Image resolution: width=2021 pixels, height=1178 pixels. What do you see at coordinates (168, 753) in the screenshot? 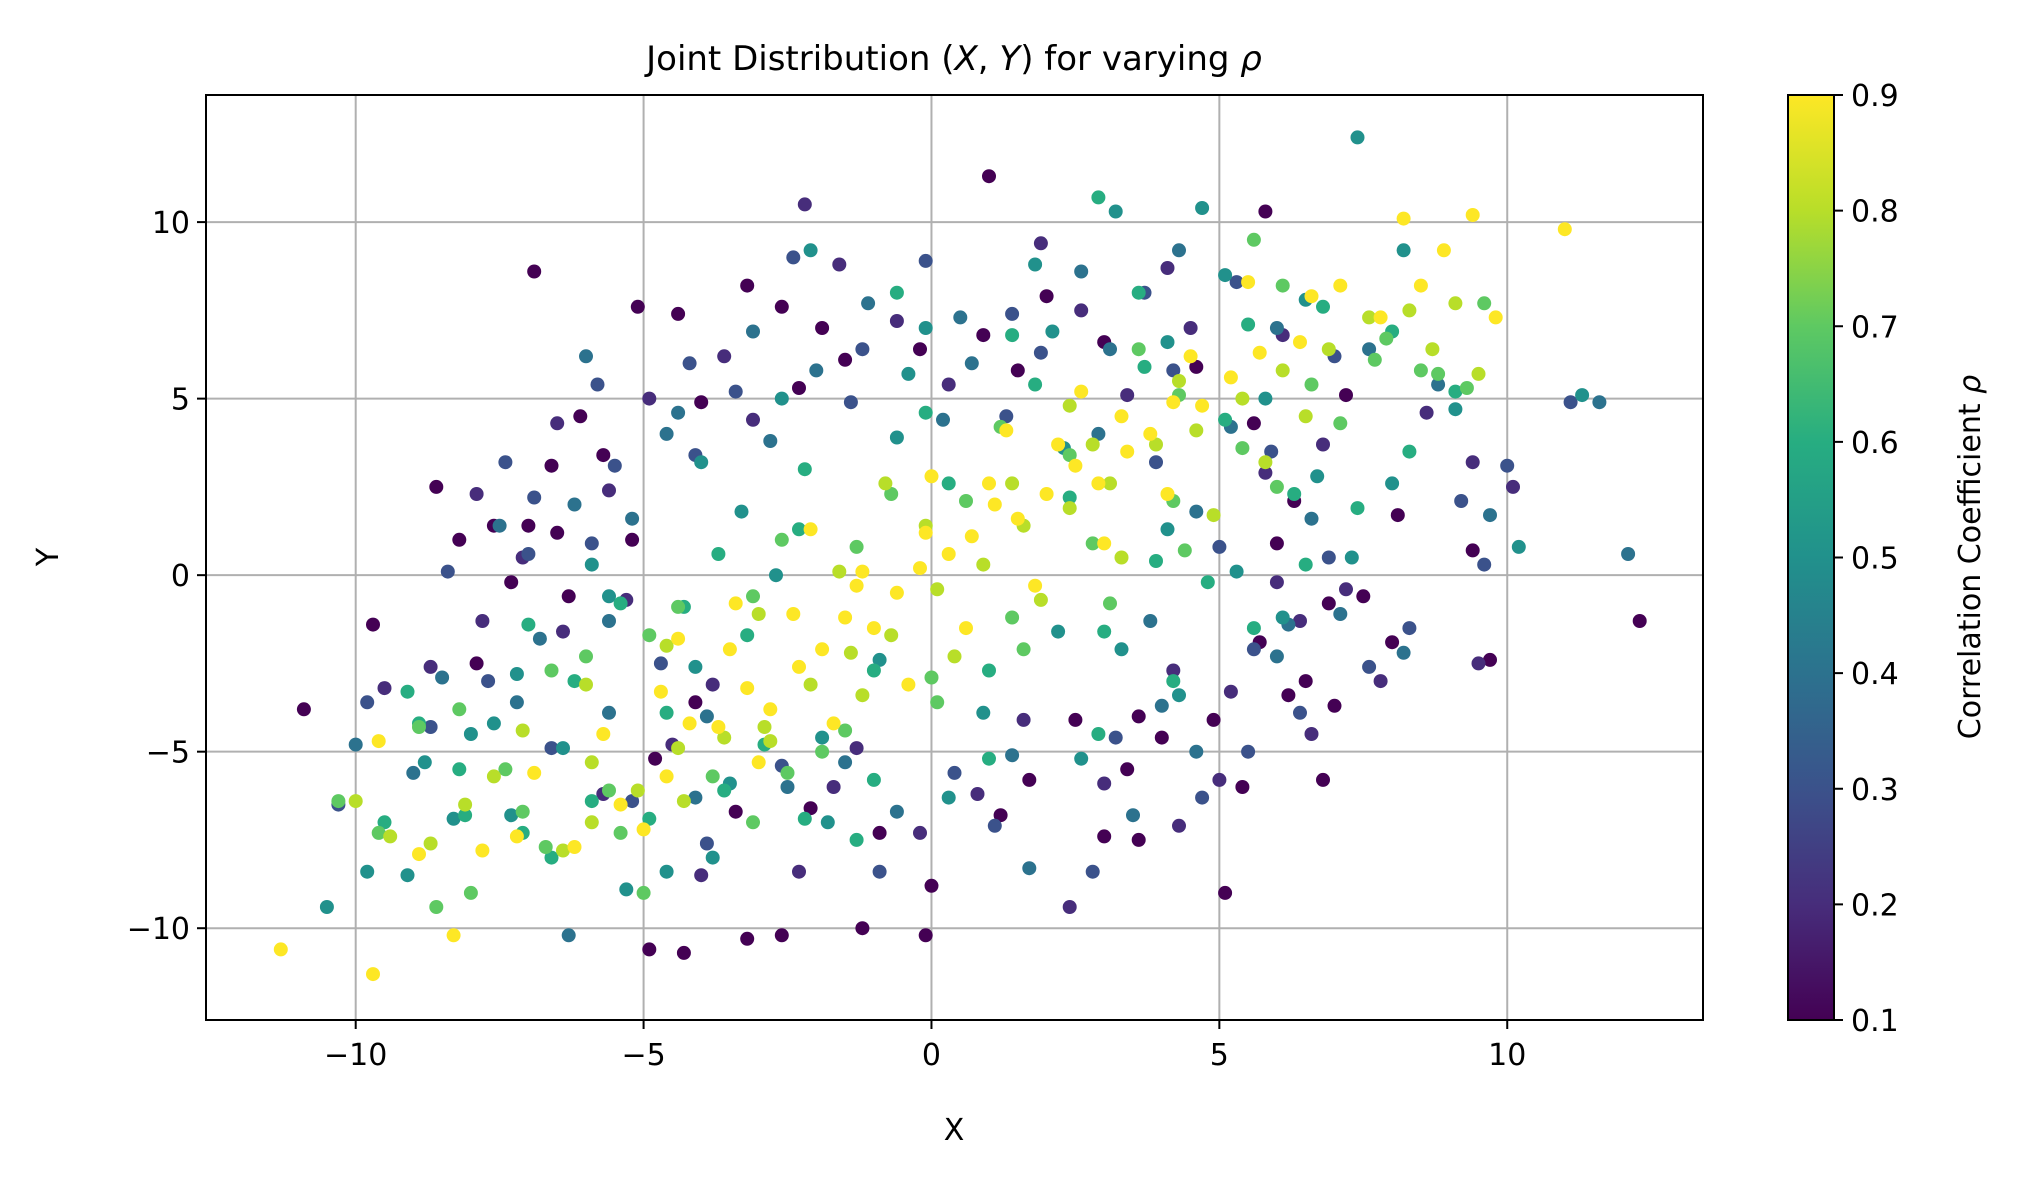
I see `y-tick-label: −5` at bounding box center [168, 753].